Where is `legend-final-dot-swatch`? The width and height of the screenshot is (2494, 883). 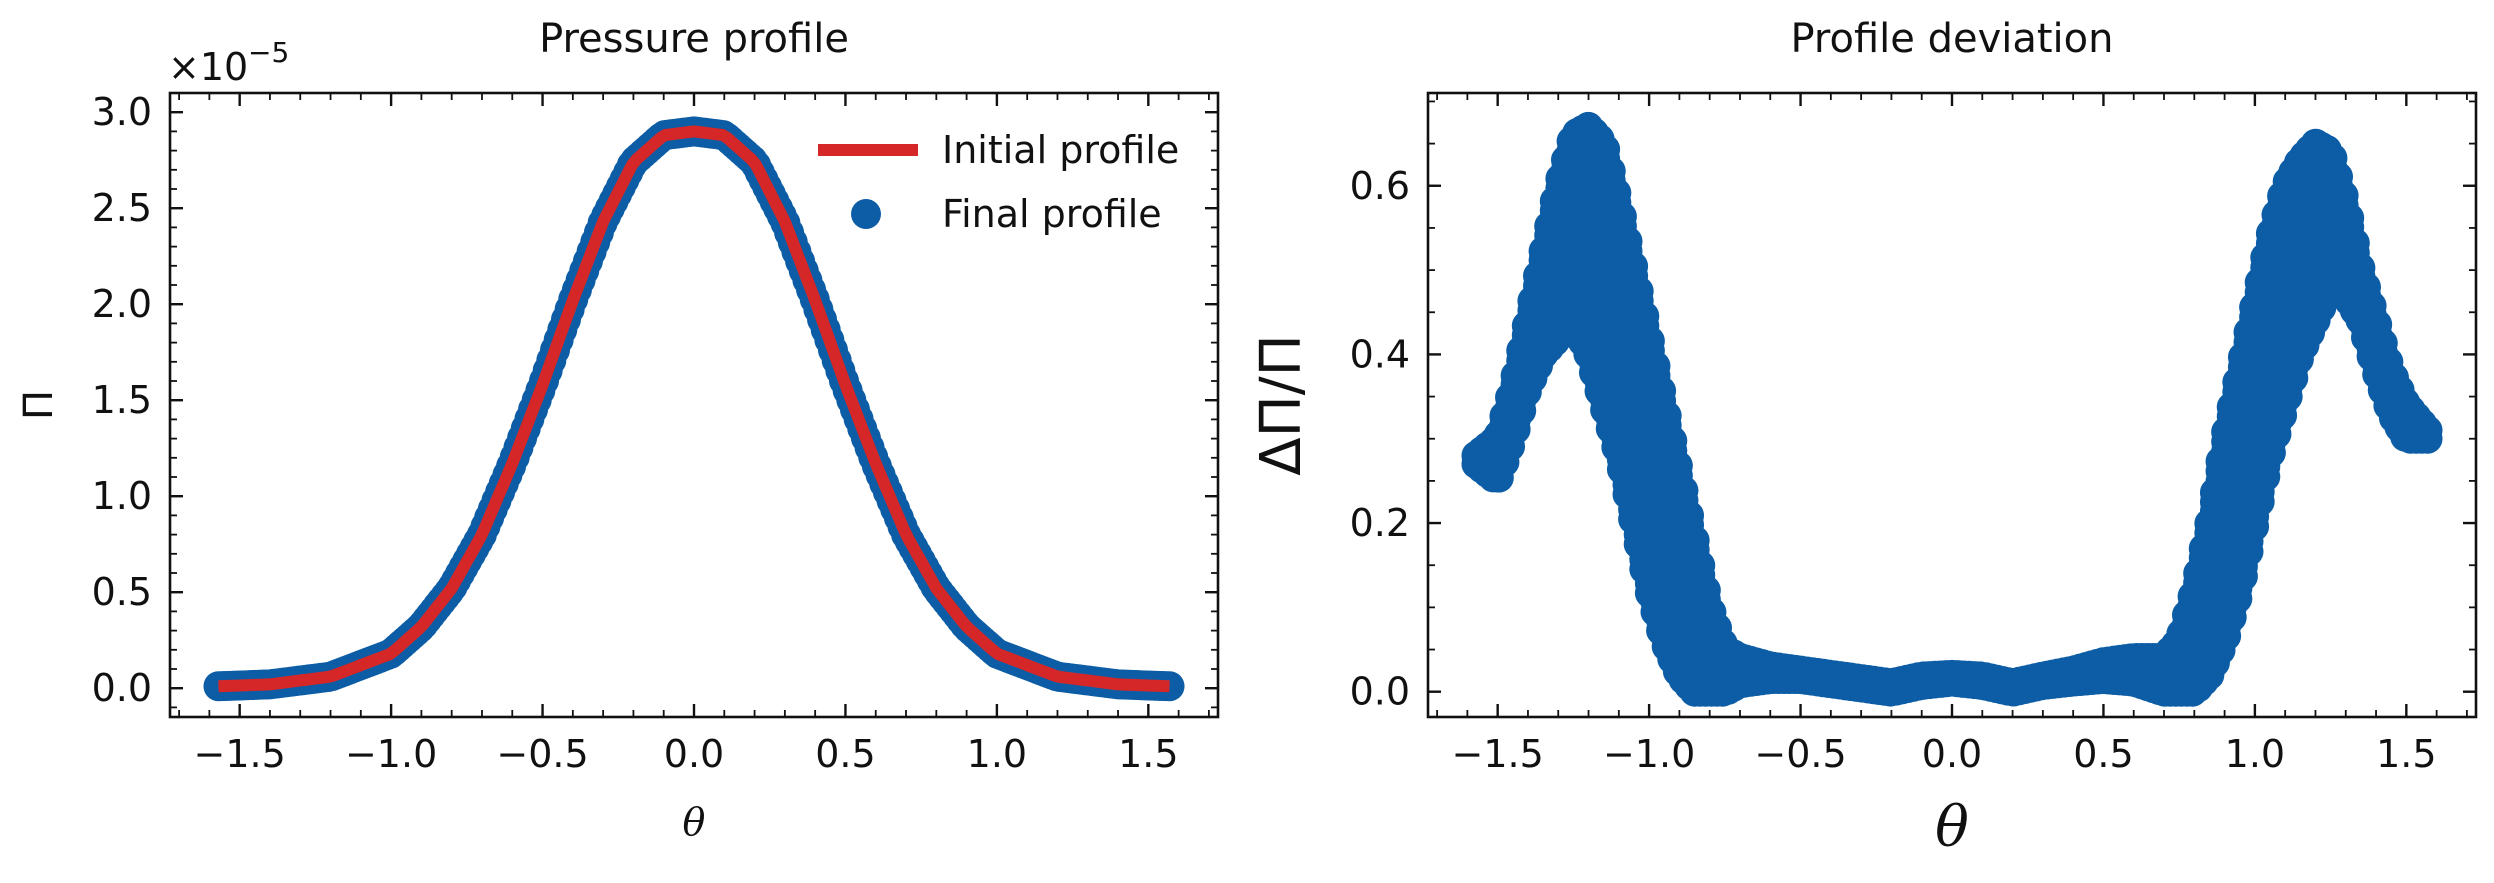
legend-final-dot-swatch is located at coordinates (866, 214).